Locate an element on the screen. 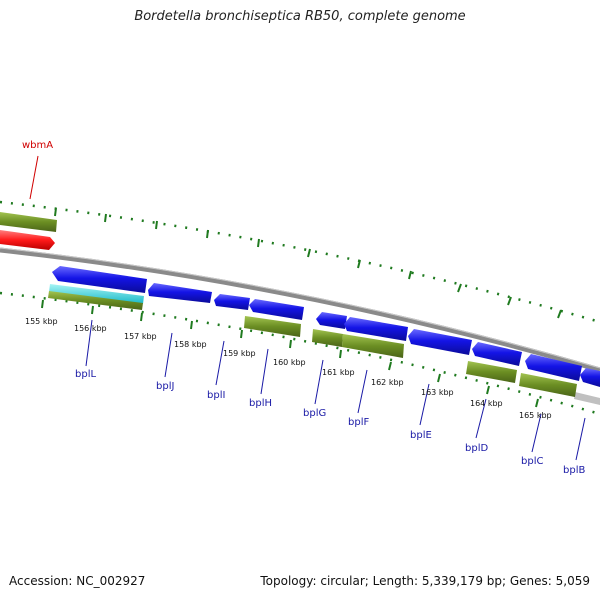  svg-text: 159 kbp is located at coordinates (239, 353).